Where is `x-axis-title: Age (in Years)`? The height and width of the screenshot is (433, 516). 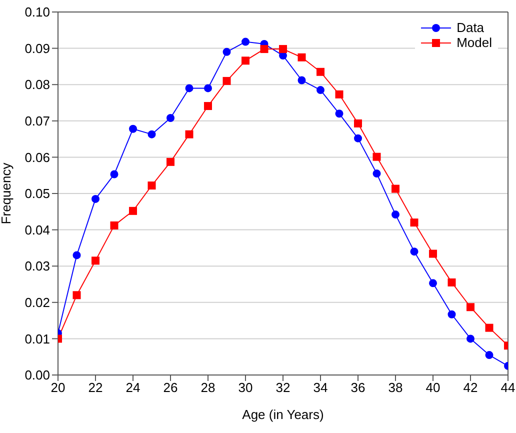
x-axis-title: Age (in Years) is located at coordinates (283, 414).